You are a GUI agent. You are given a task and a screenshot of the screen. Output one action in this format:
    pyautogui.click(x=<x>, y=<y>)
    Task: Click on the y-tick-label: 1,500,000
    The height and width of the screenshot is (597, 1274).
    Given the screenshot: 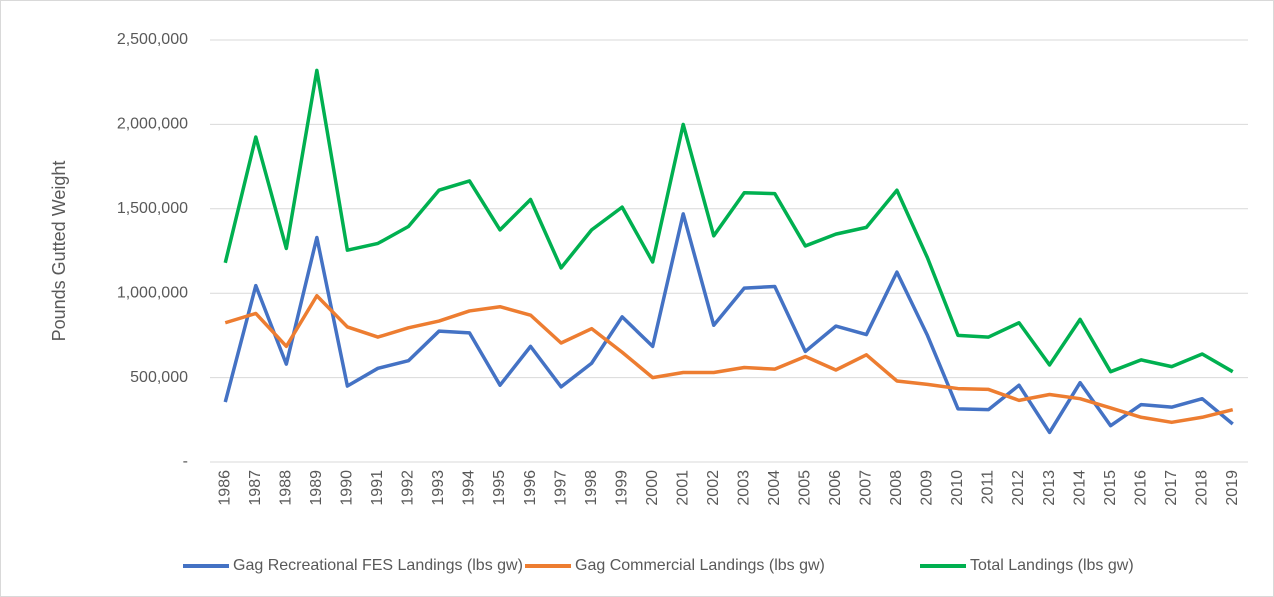 What is the action you would take?
    pyautogui.click(x=152, y=208)
    